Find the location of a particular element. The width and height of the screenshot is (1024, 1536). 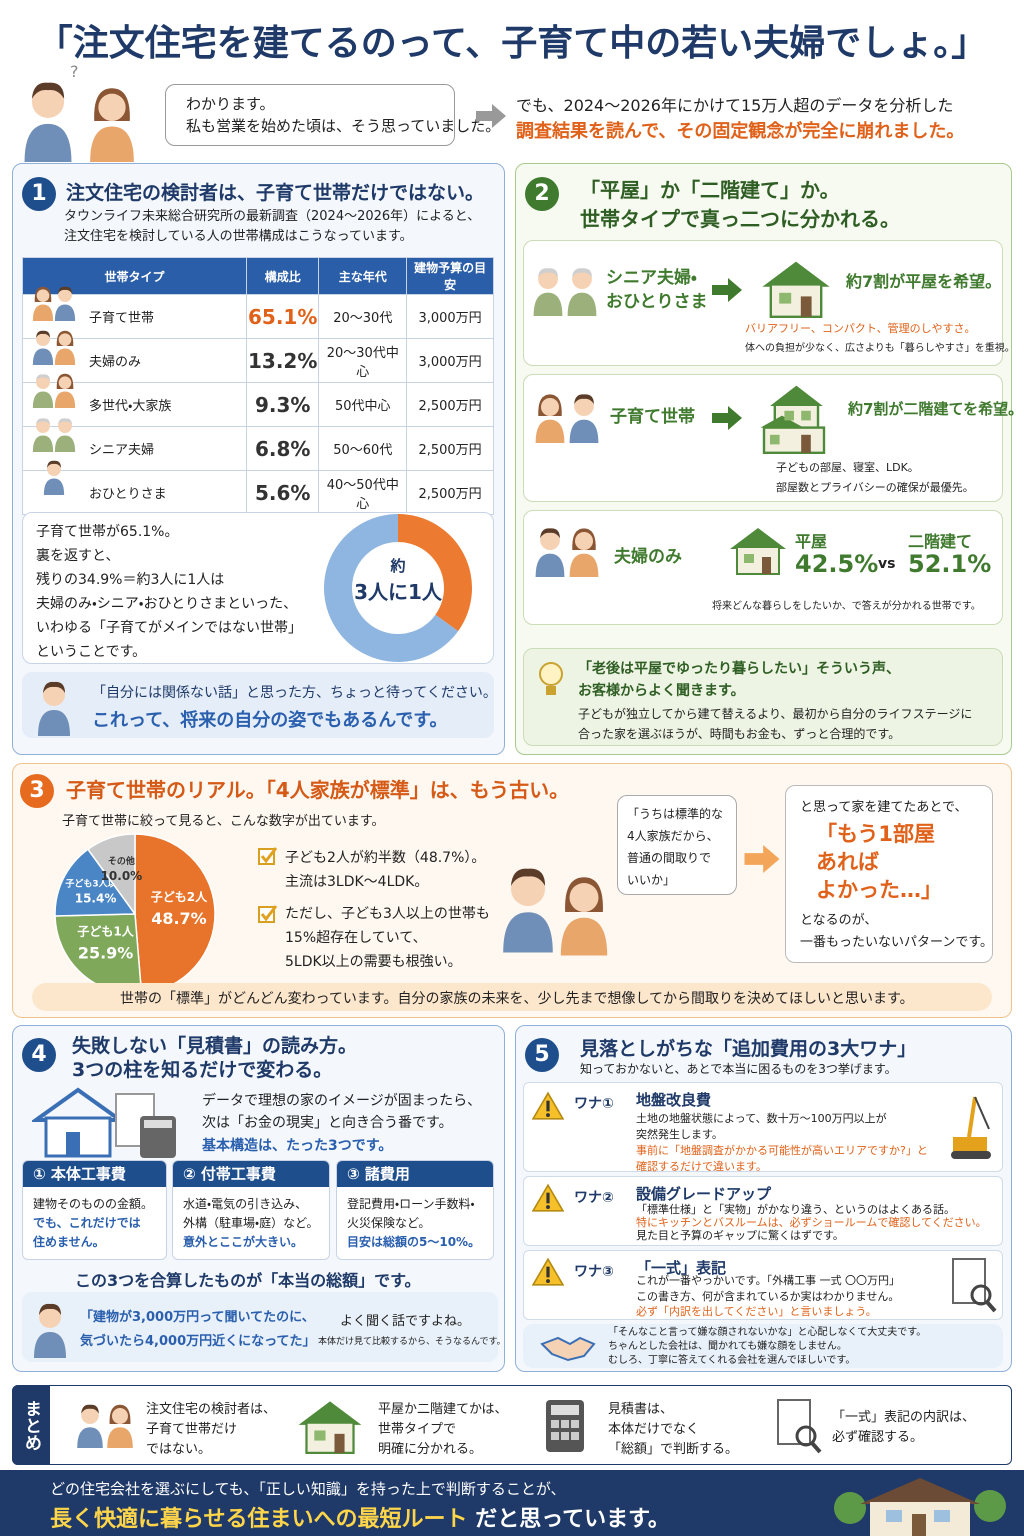

trap-title: 設備グレードアップ is located at coordinates (704, 1194).